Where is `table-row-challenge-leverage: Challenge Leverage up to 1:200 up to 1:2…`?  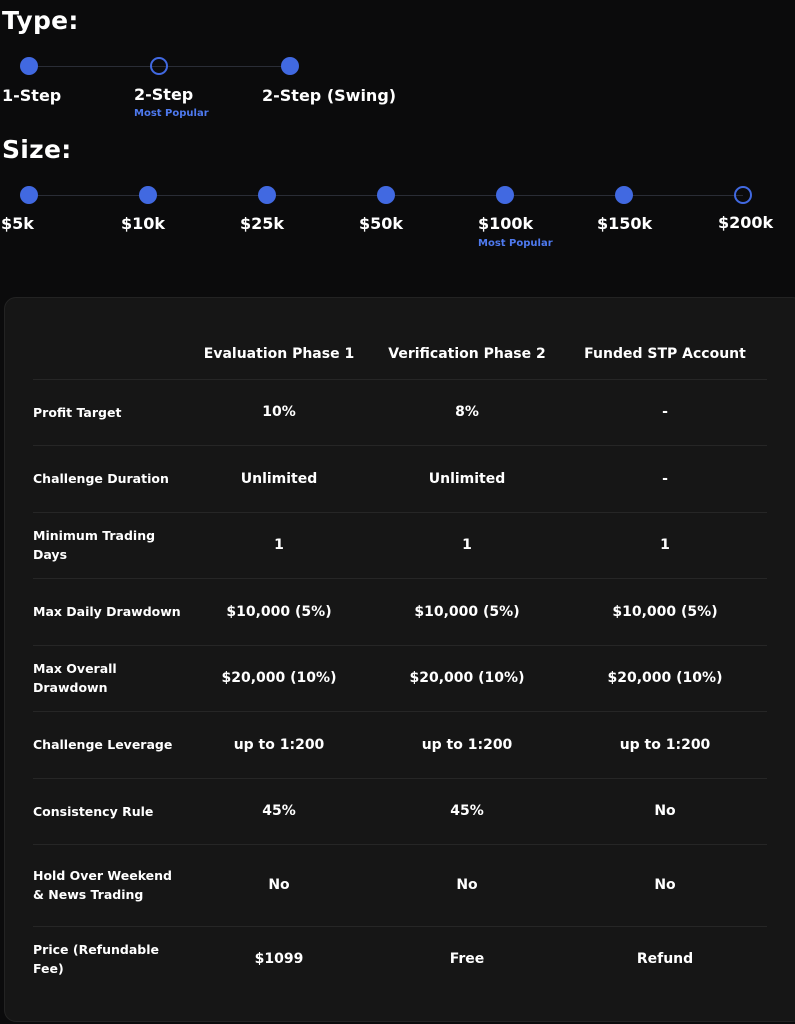 table-row-challenge-leverage: Challenge Leverage up to 1:200 up to 1:2… is located at coordinates (400, 745).